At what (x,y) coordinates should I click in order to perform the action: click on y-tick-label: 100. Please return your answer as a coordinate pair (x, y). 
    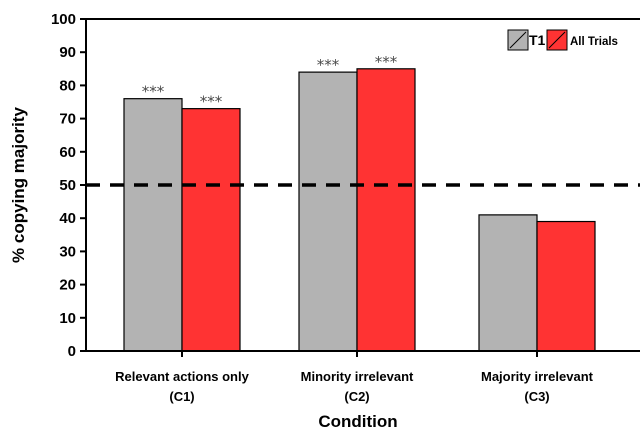
    Looking at the image, I should click on (63, 19).